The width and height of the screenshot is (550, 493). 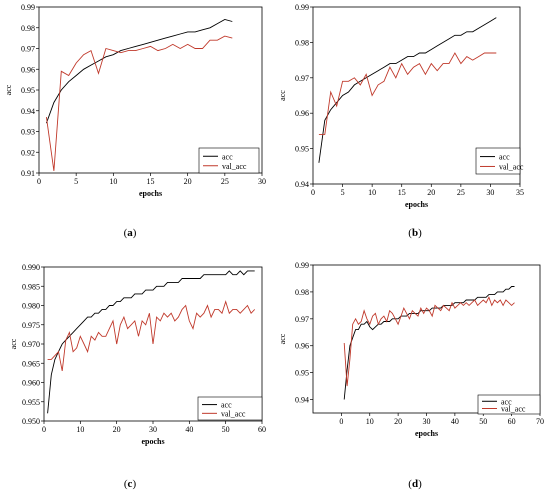 What do you see at coordinates (130, 484) in the screenshot?
I see `panel-caption: (c)` at bounding box center [130, 484].